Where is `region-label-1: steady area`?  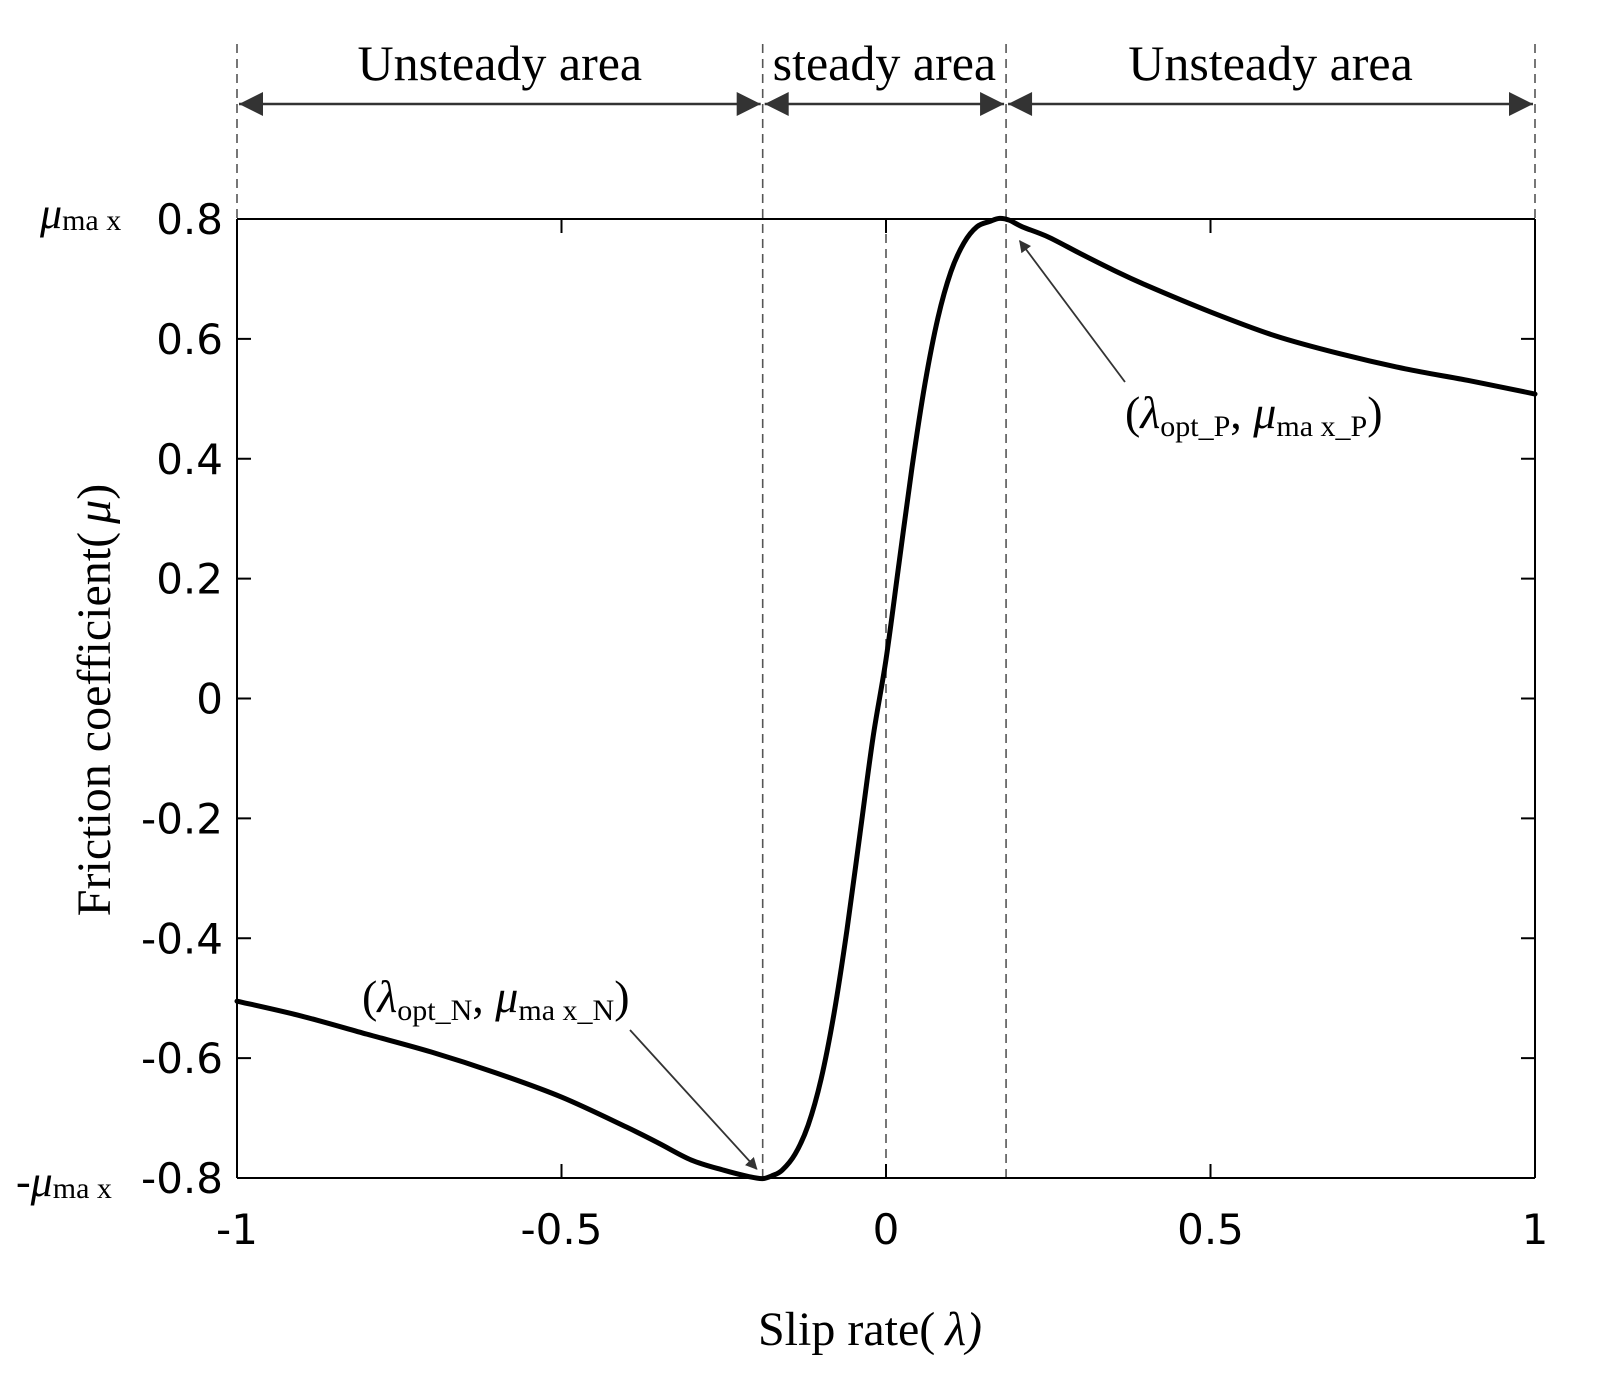 region-label-1: steady area is located at coordinates (884, 63).